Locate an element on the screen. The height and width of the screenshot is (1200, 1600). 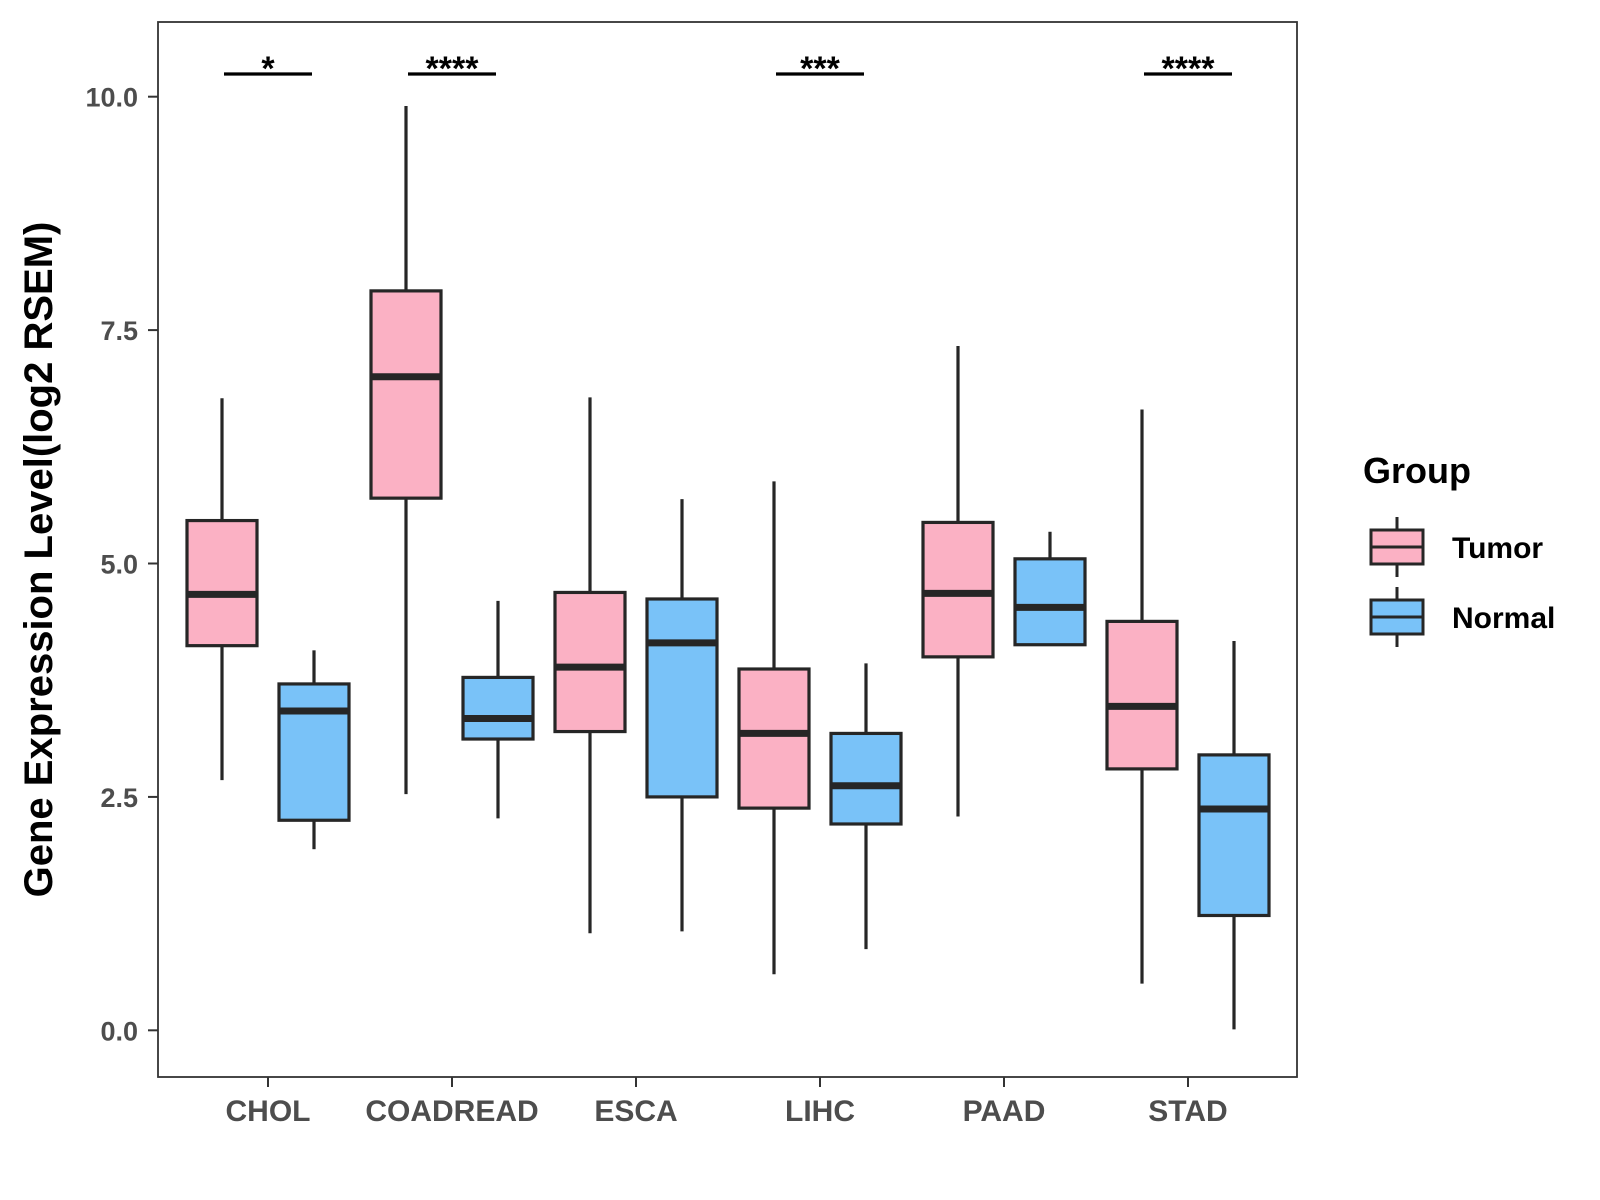
legend: Group Tumor Normal is located at coordinates (1459, 548).